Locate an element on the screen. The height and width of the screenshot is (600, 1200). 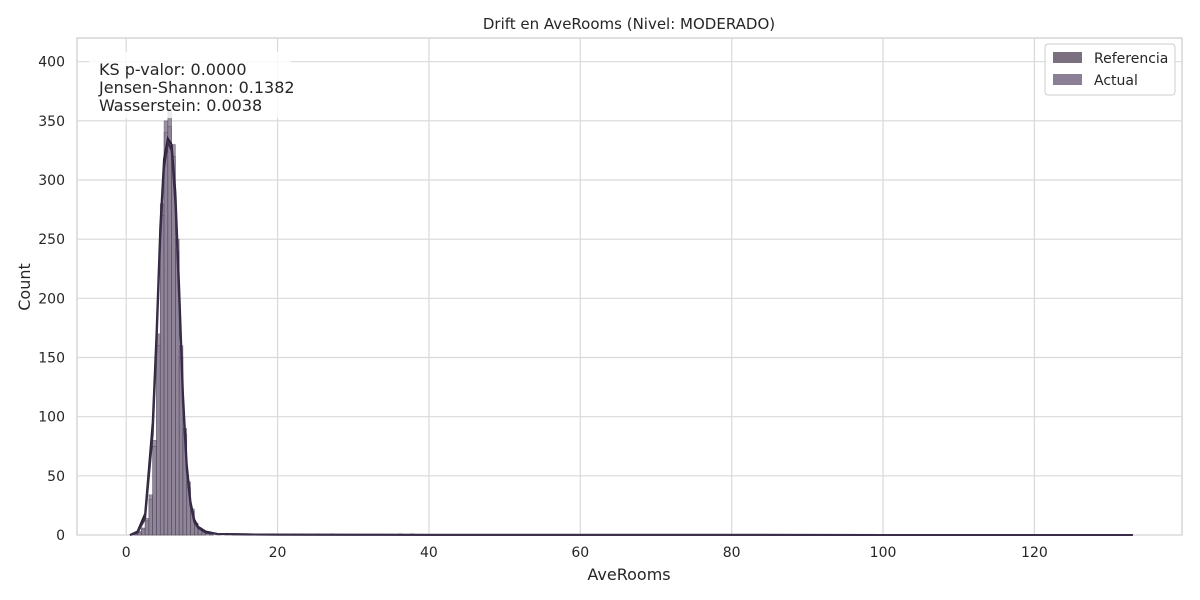
x-tick-label: 0 is located at coordinates (126, 553).